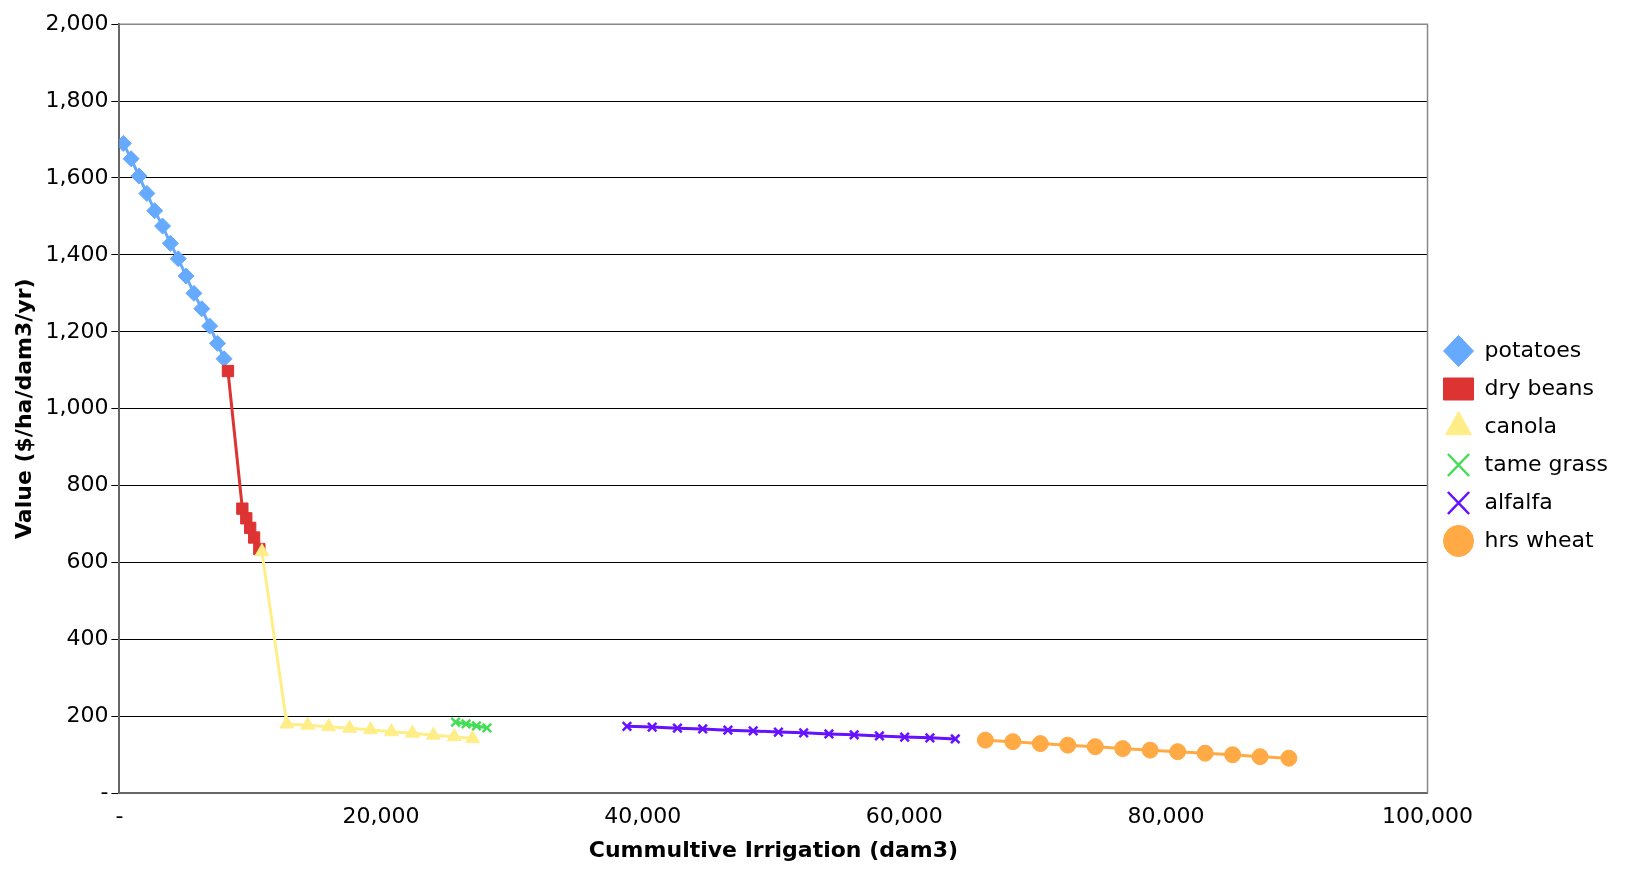  What do you see at coordinates (87, 484) in the screenshot?
I see `y-tick-label: 800` at bounding box center [87, 484].